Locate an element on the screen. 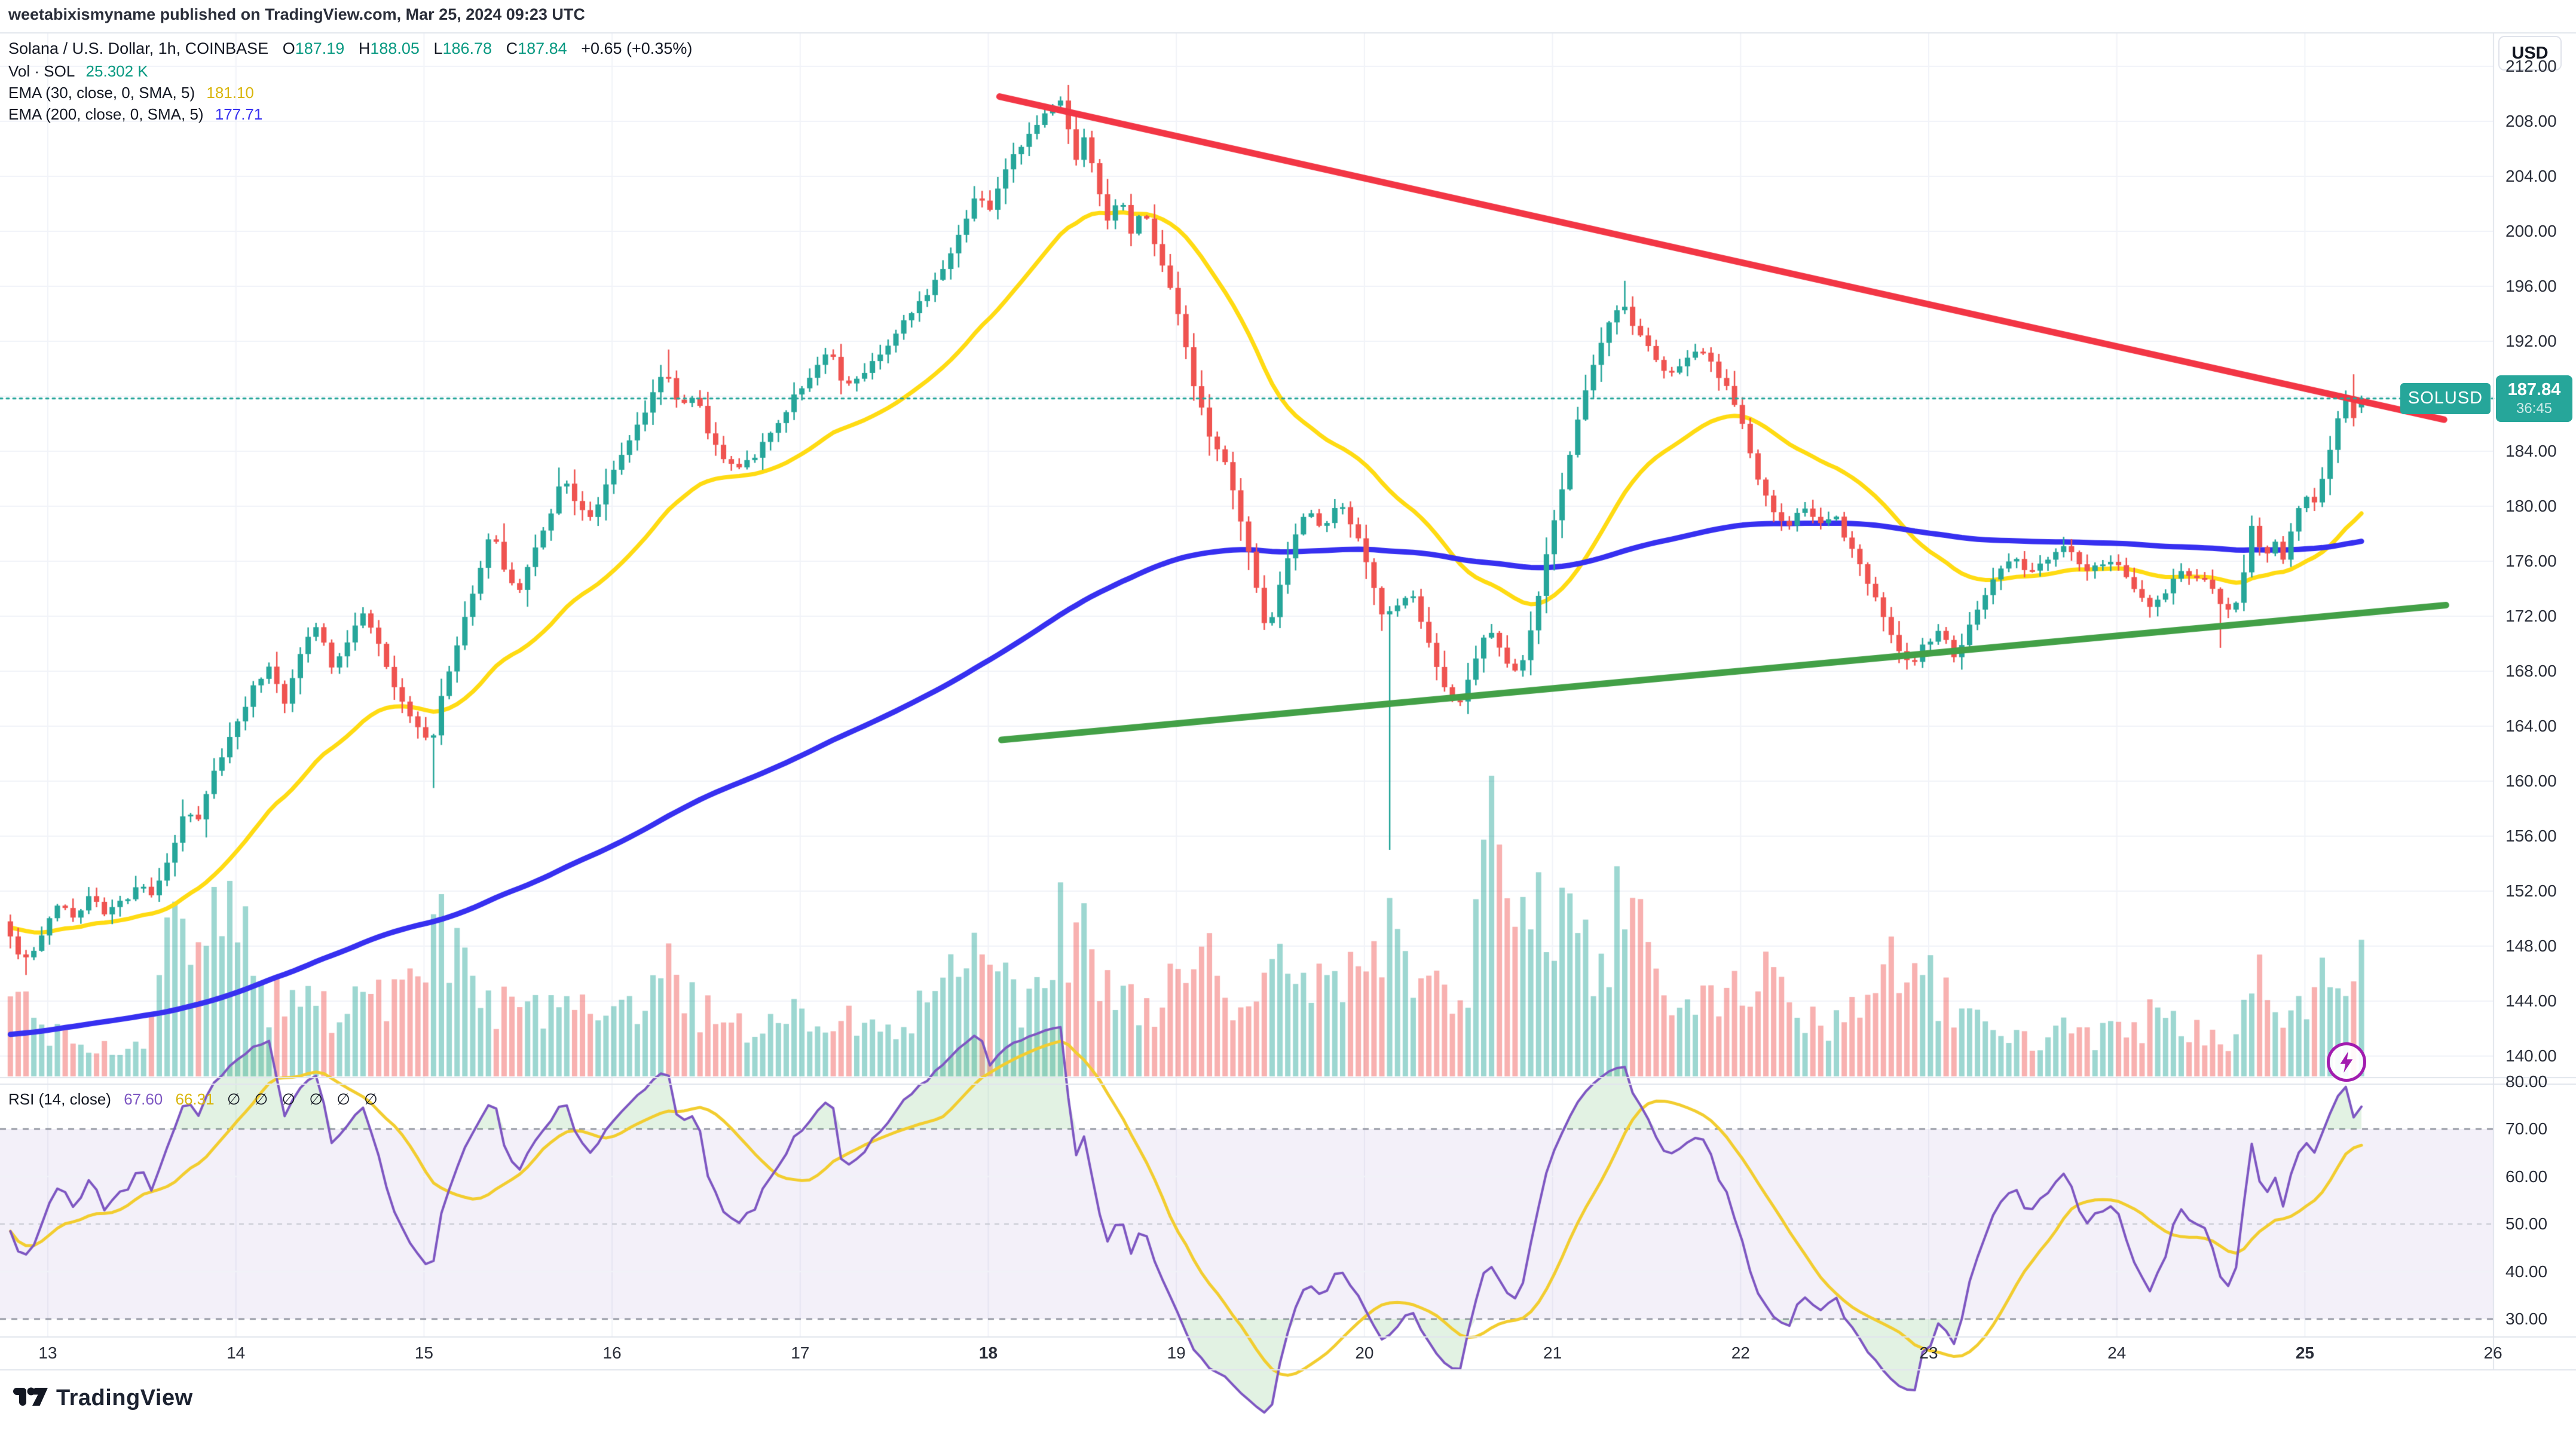  rsi-tick-label: 80.00 is located at coordinates (2526, 1081).